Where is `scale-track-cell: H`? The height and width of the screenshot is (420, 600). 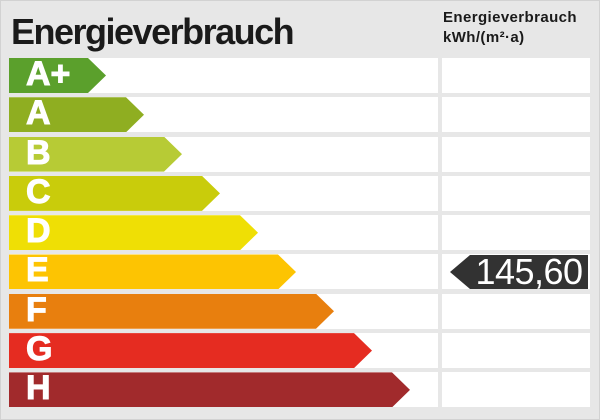 scale-track-cell: H is located at coordinates (223, 390).